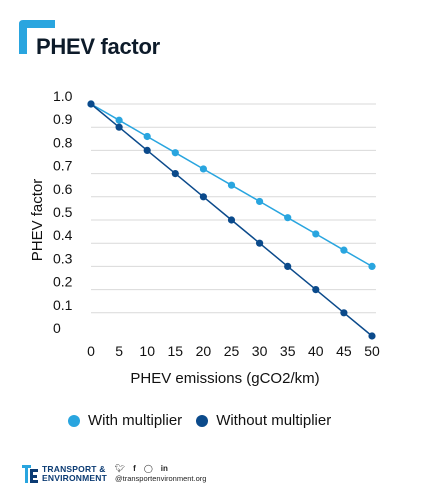  What do you see at coordinates (63, 166) in the screenshot?
I see `y-tick-label: 0.7` at bounding box center [63, 166].